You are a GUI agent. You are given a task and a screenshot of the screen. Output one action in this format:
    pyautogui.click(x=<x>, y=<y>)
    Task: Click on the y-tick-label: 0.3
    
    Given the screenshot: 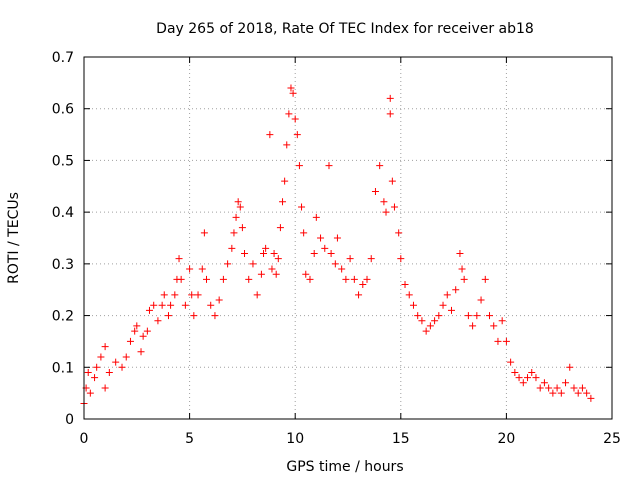 What is the action you would take?
    pyautogui.click(x=63, y=265)
    